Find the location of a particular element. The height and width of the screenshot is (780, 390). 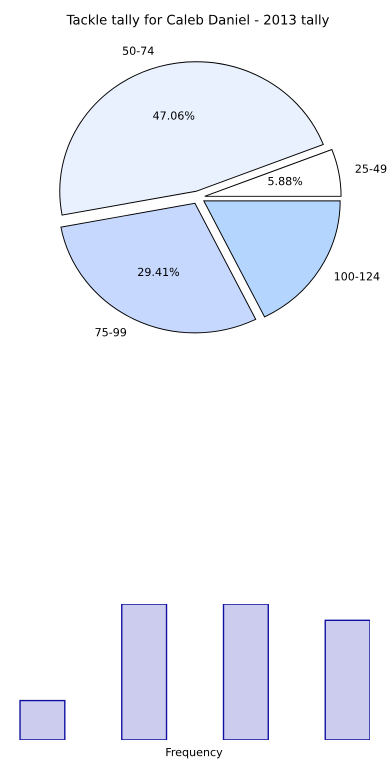

slice-label: 25-49 is located at coordinates (371, 168).